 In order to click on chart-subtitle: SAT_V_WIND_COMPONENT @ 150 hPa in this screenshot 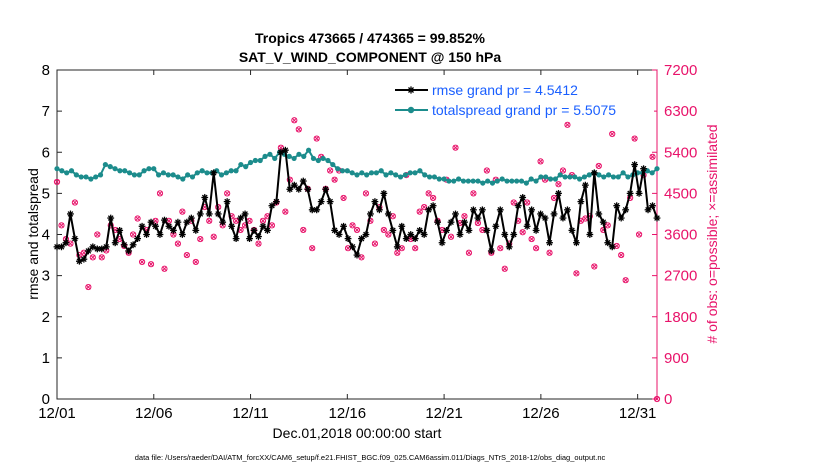, I will do `click(370, 57)`.